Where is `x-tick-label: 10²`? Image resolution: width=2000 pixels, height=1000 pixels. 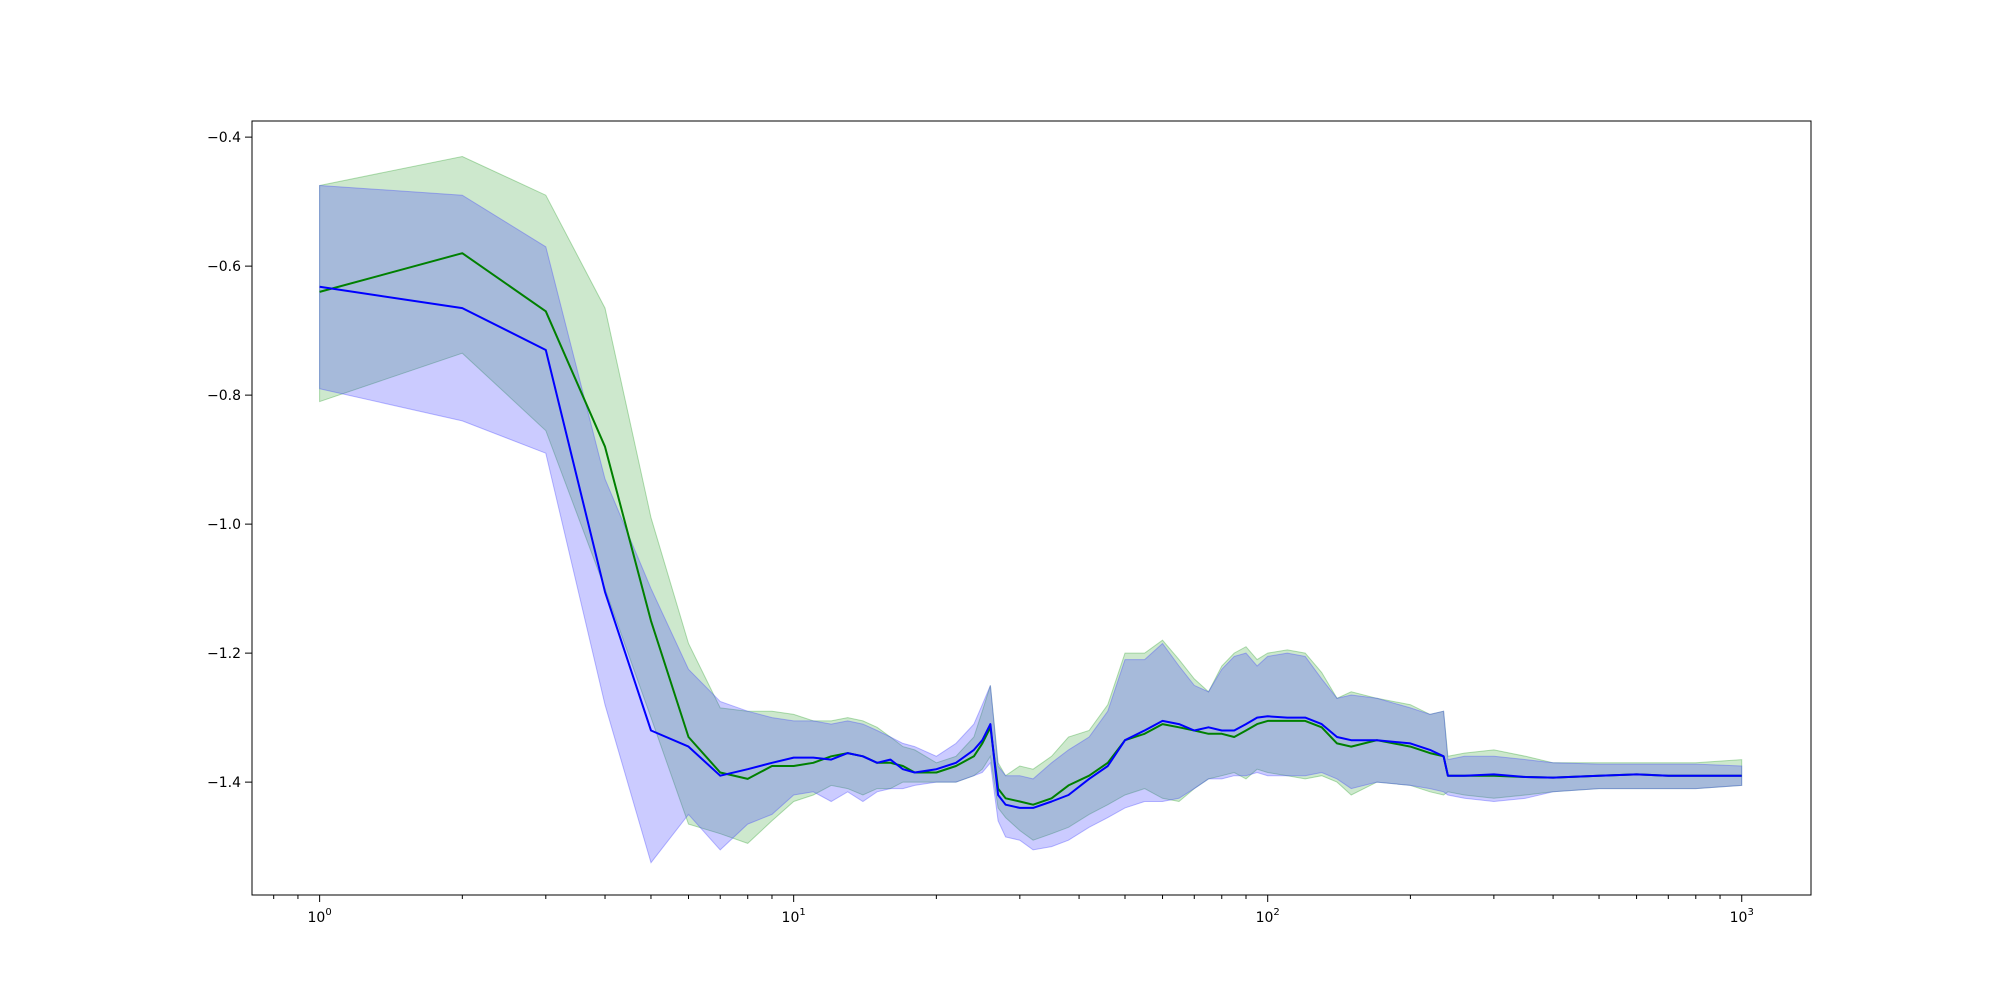
x-tick-label: 10² is located at coordinates (1268, 916).